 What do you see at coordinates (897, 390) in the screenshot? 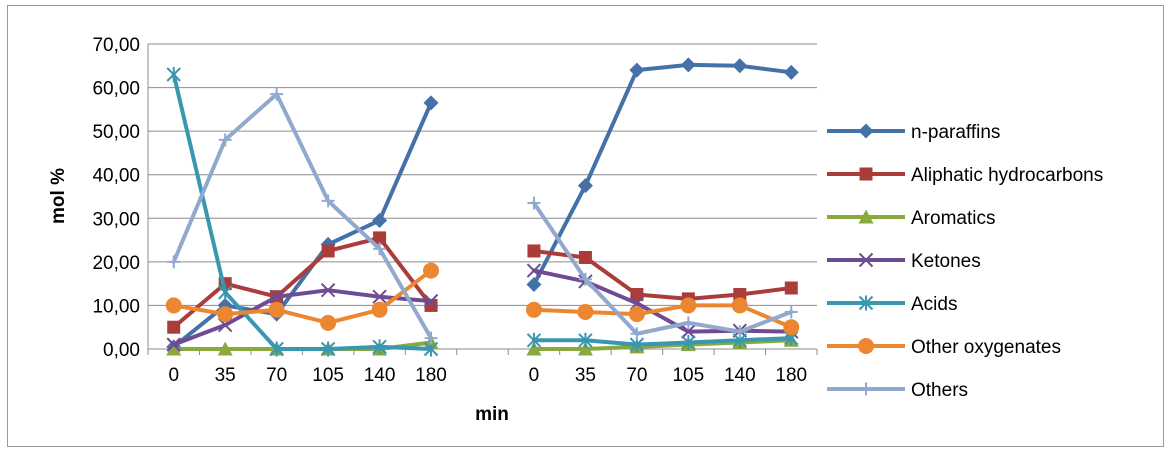
I see `legend-item-others: Others` at bounding box center [897, 390].